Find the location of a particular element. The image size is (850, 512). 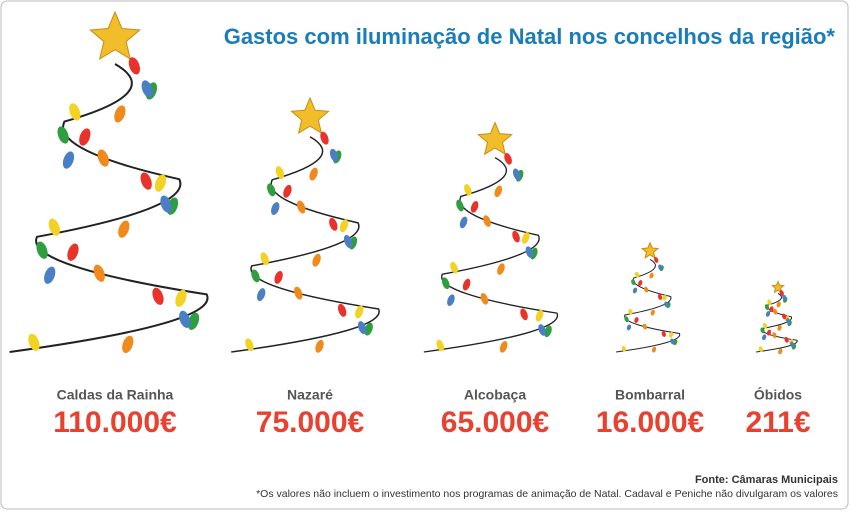

value-label: 211€ is located at coordinates (777, 422).